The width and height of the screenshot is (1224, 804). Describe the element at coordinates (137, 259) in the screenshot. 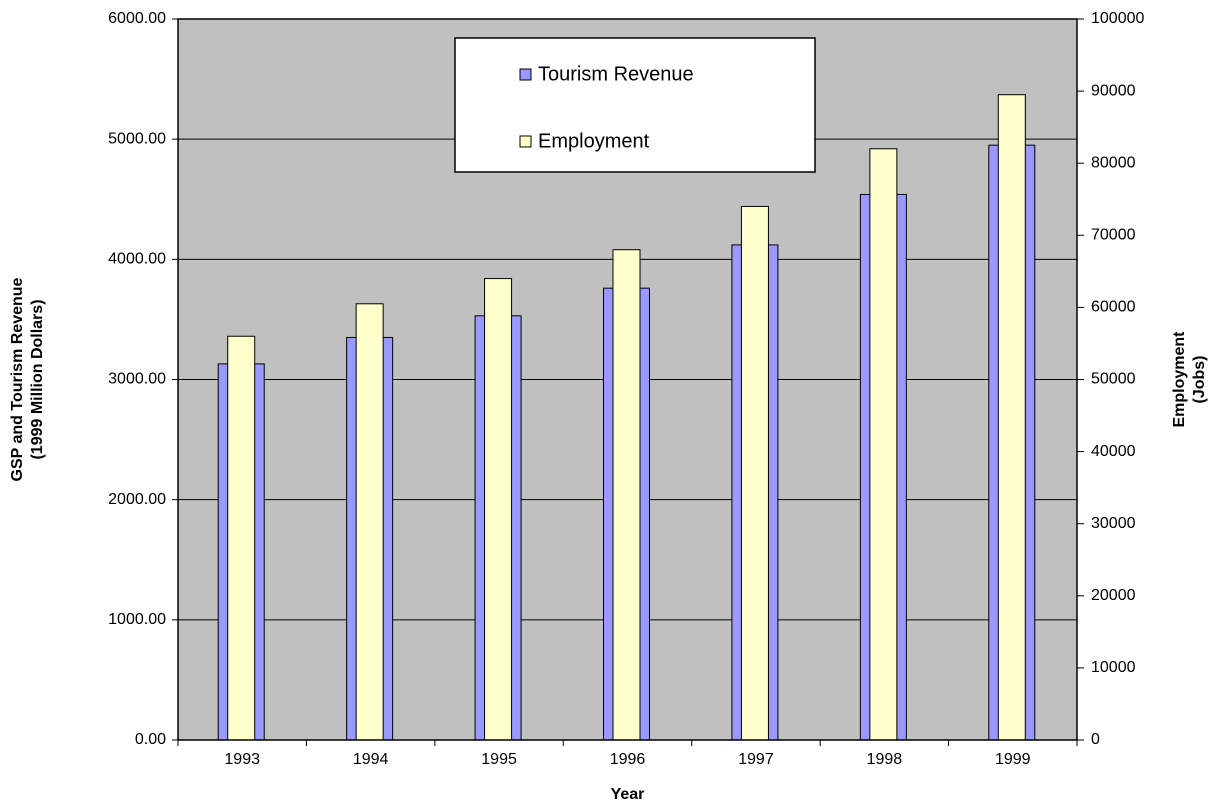

I see `y-tick-label: 4000.00` at that location.